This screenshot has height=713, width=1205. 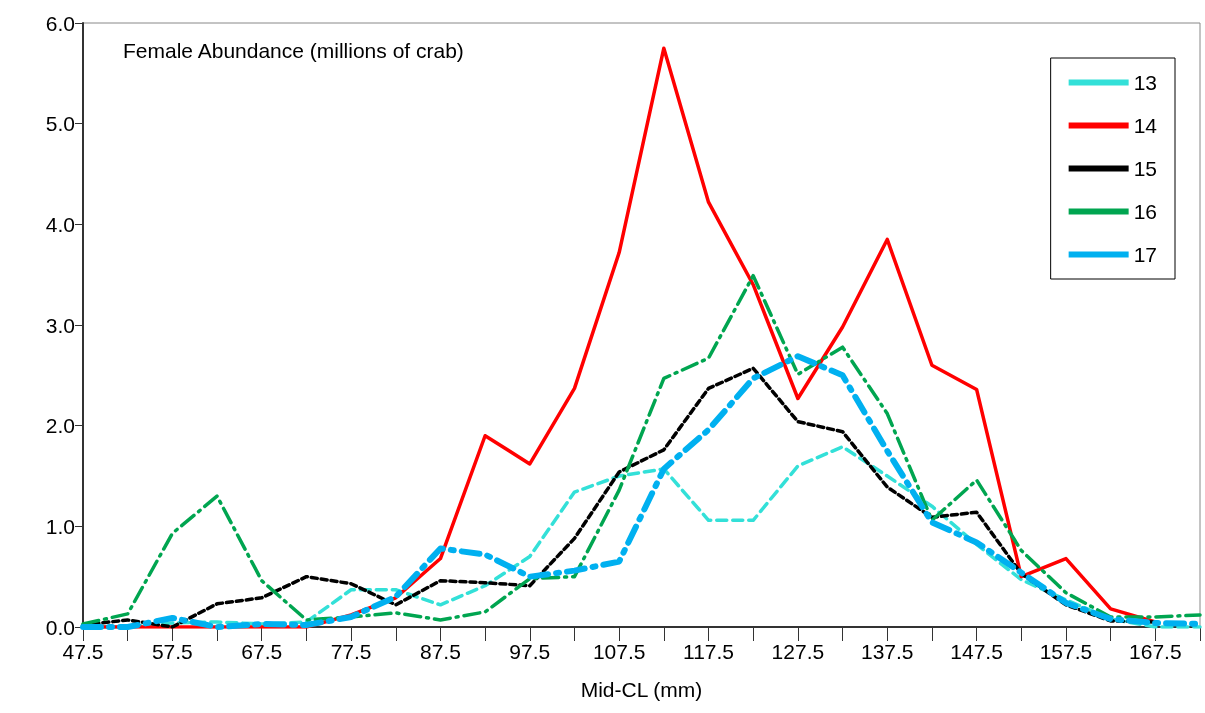 What do you see at coordinates (798, 651) in the screenshot?
I see `x-tick-label: 127.5` at bounding box center [798, 651].